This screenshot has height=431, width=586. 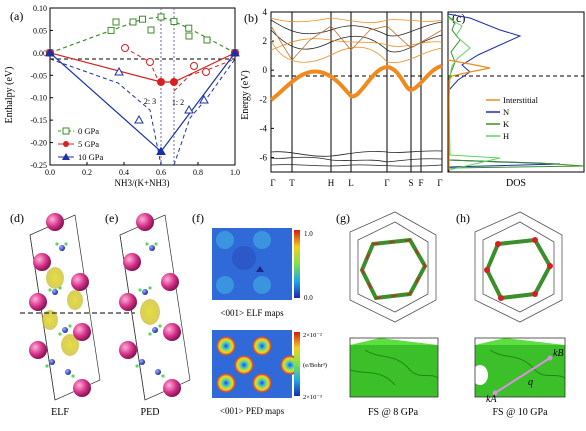 I want to click on panel-g-caption: FS @ 8 GPa, so click(x=393, y=412).